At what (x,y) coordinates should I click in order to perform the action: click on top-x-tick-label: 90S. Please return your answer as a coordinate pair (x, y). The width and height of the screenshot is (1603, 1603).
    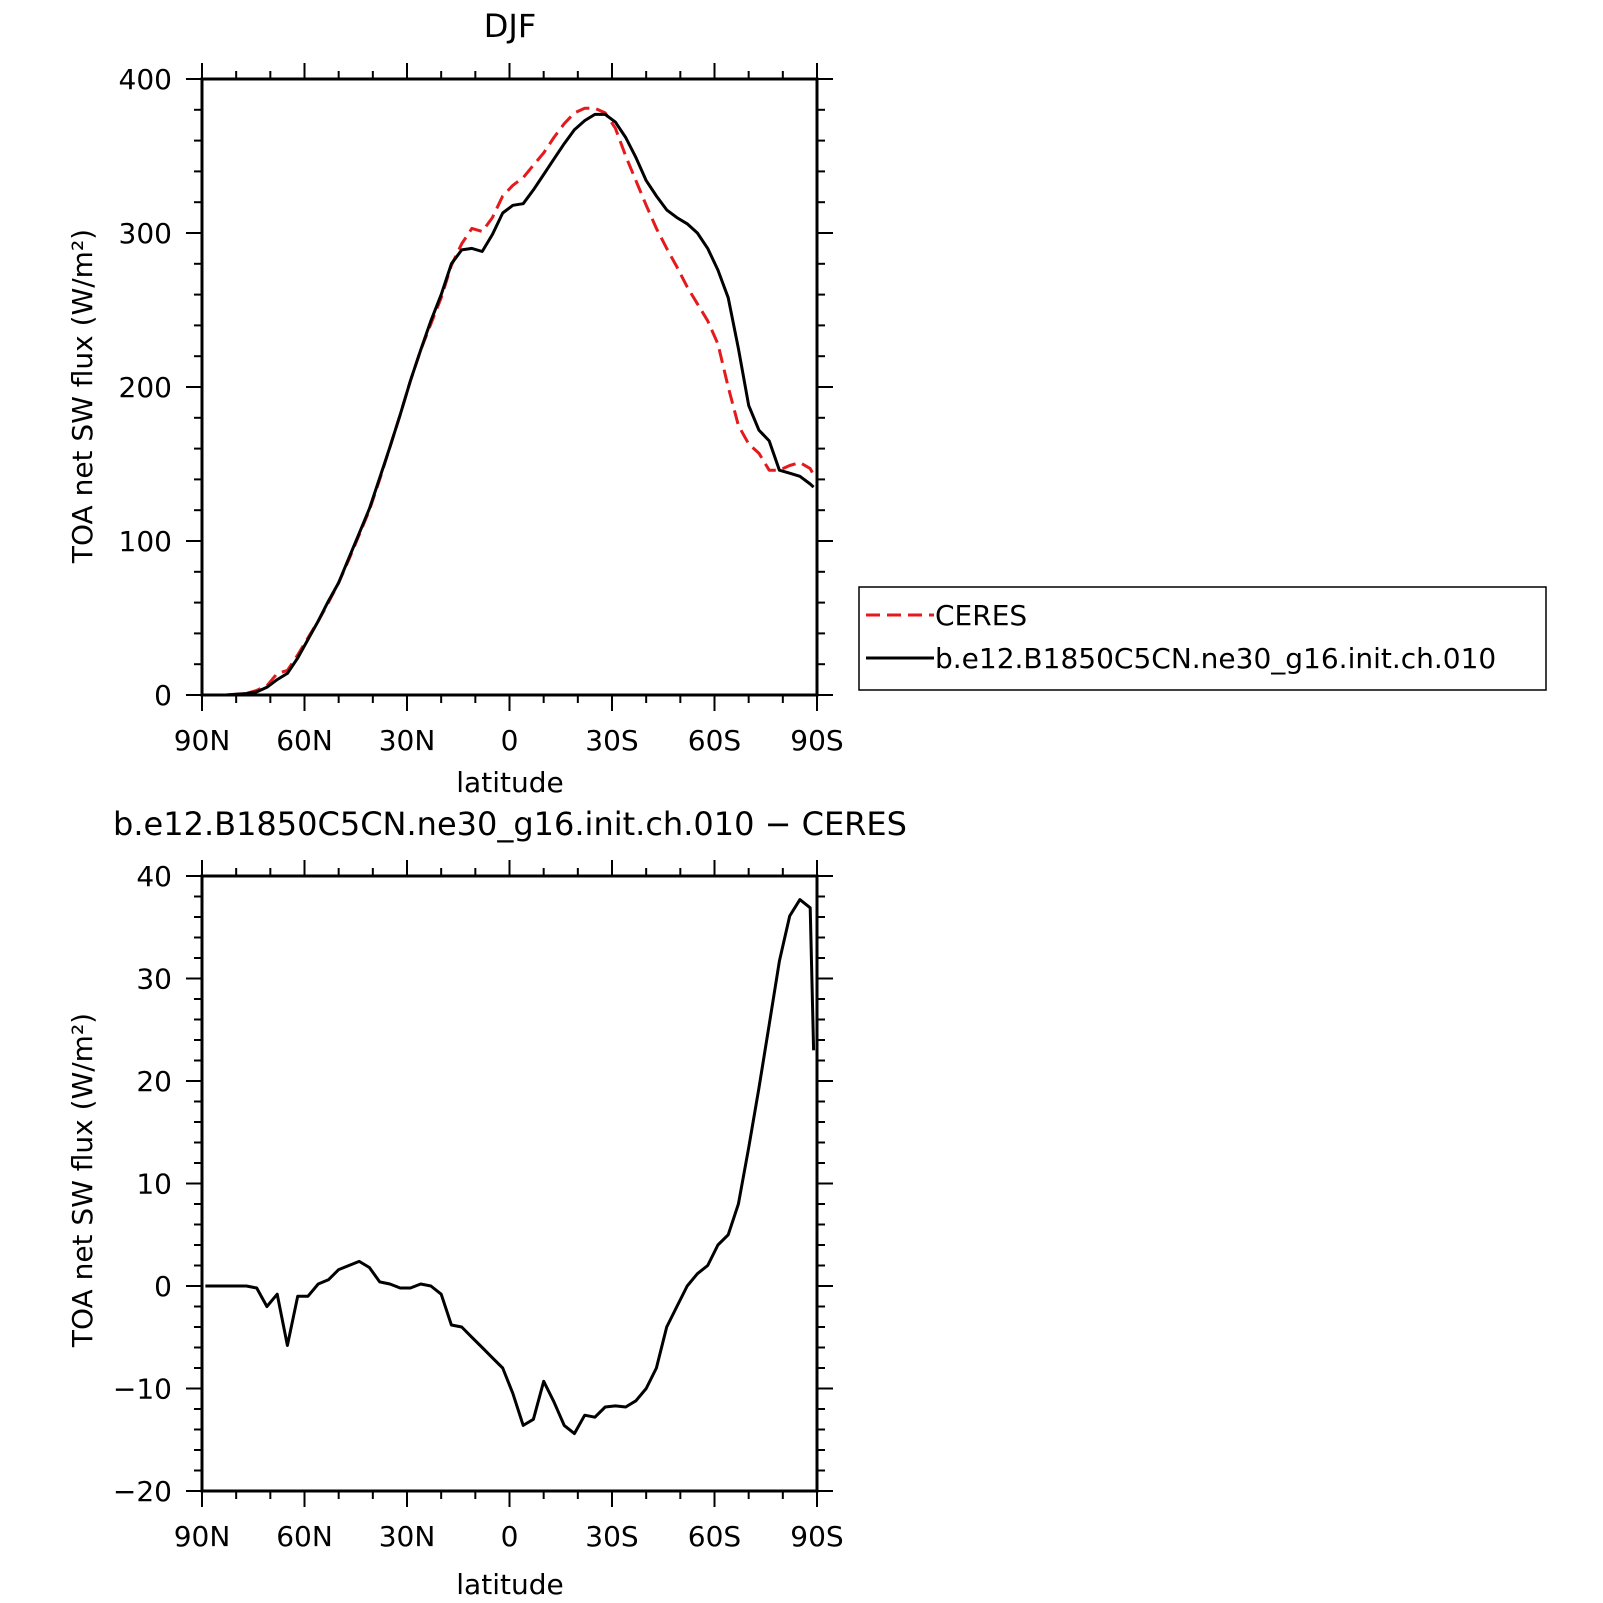
    Looking at the image, I should click on (816, 740).